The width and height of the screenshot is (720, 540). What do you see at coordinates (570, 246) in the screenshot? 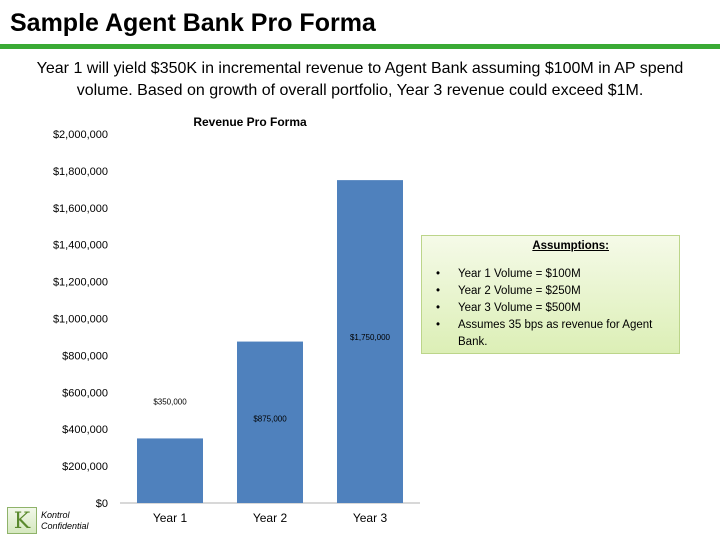
I see `assumptions-title: Assumptions:` at bounding box center [570, 246].